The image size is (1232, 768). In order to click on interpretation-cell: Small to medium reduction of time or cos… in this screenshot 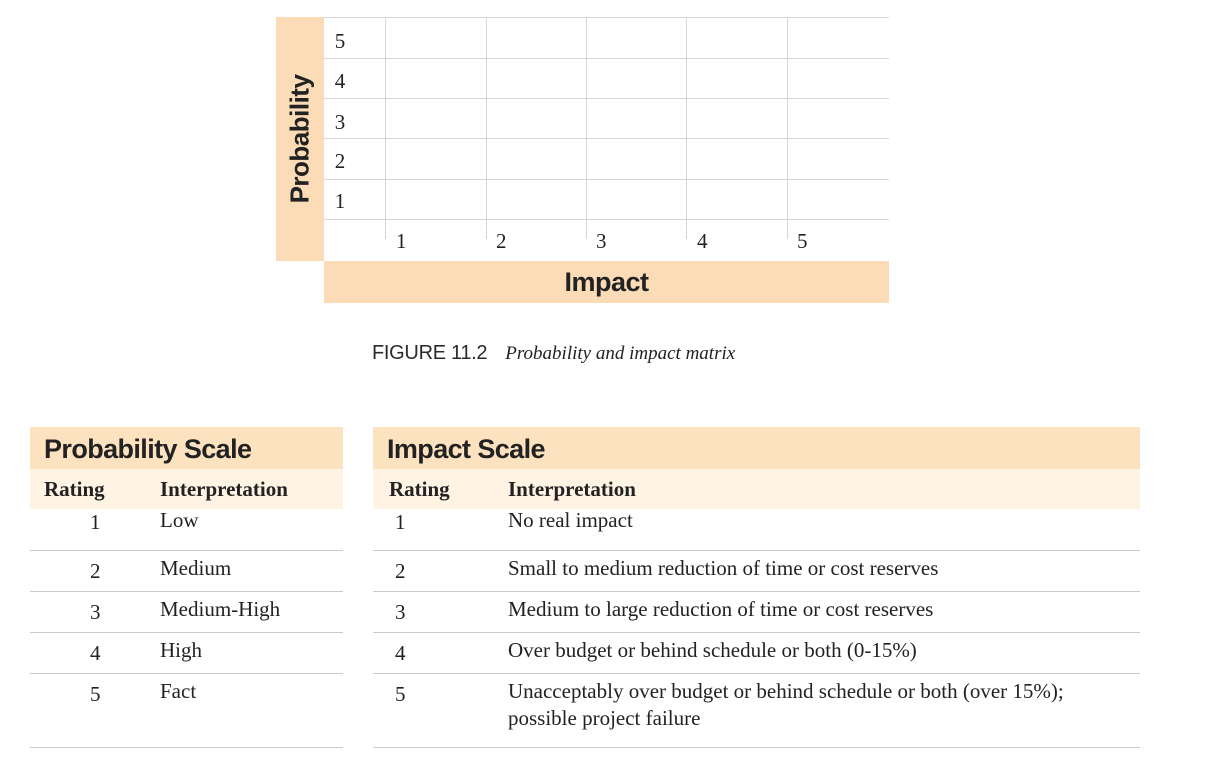, I will do `click(723, 568)`.